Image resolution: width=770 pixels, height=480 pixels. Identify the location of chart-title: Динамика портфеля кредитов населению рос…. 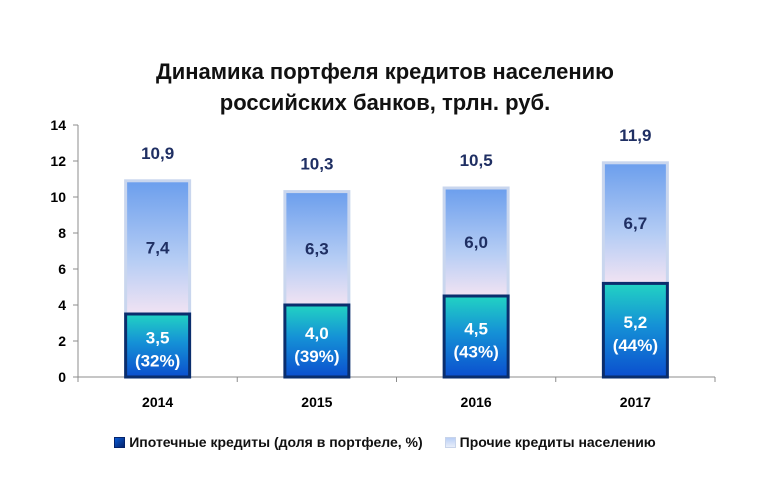
(385, 87).